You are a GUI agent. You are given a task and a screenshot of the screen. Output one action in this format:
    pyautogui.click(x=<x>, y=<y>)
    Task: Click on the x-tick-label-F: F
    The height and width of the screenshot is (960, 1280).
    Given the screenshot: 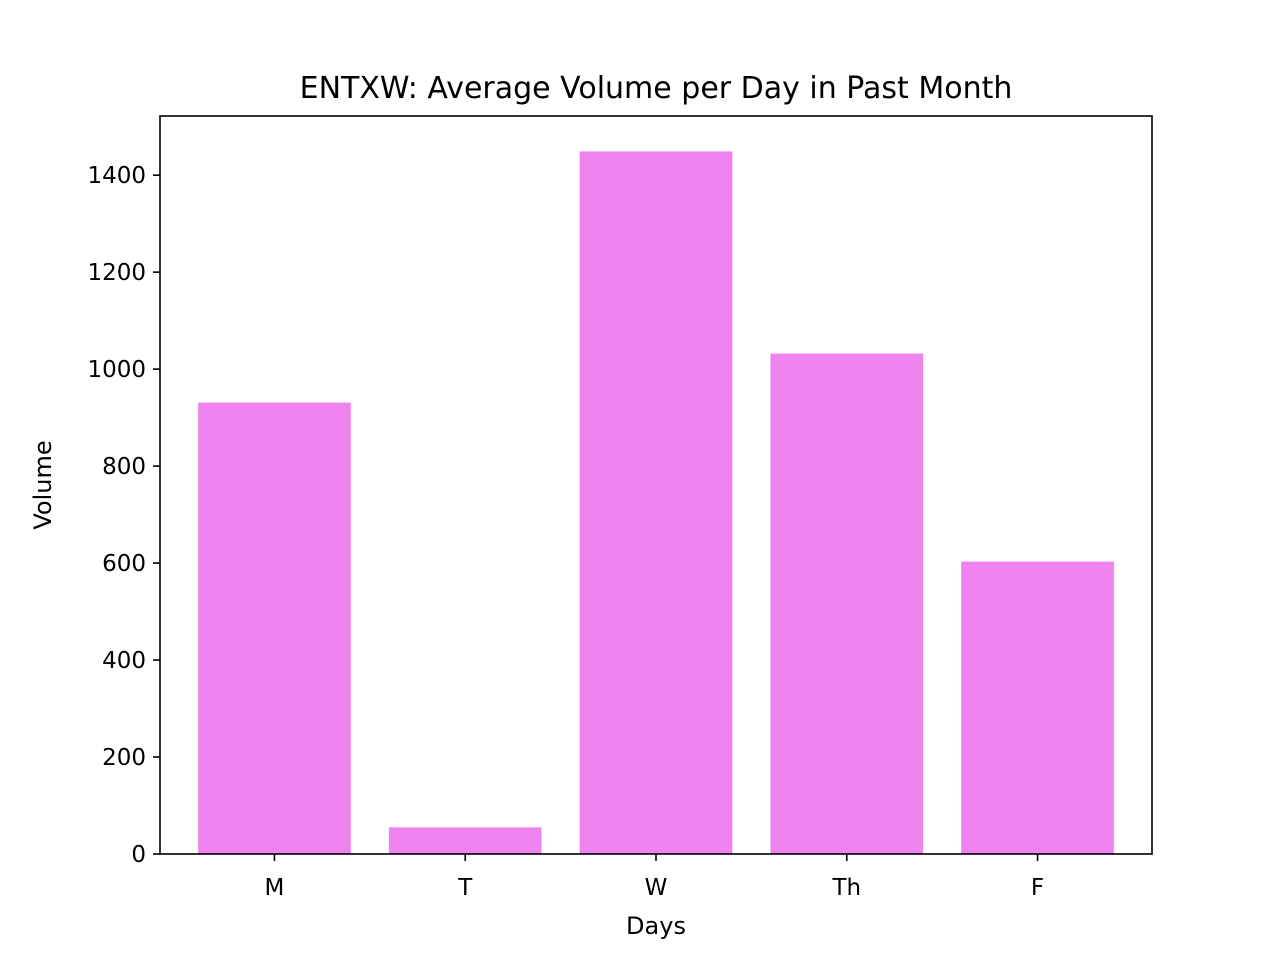 What is the action you would take?
    pyautogui.click(x=1037, y=888)
    